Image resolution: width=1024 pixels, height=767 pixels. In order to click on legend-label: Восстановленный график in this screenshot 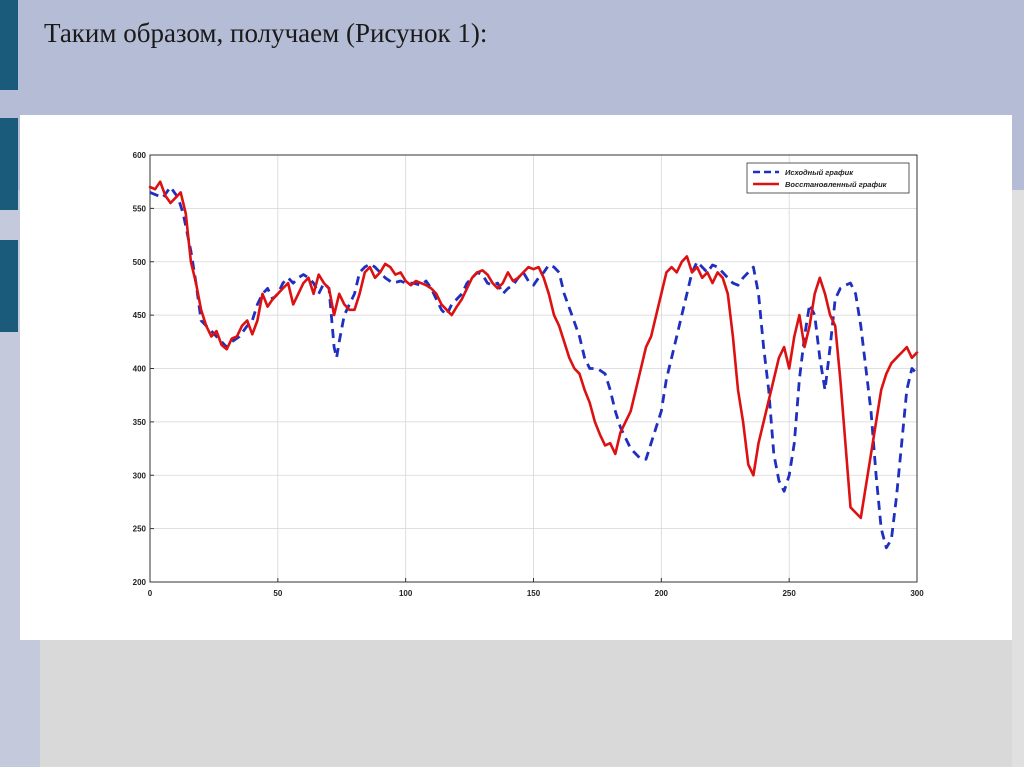, I will do `click(836, 184)`.